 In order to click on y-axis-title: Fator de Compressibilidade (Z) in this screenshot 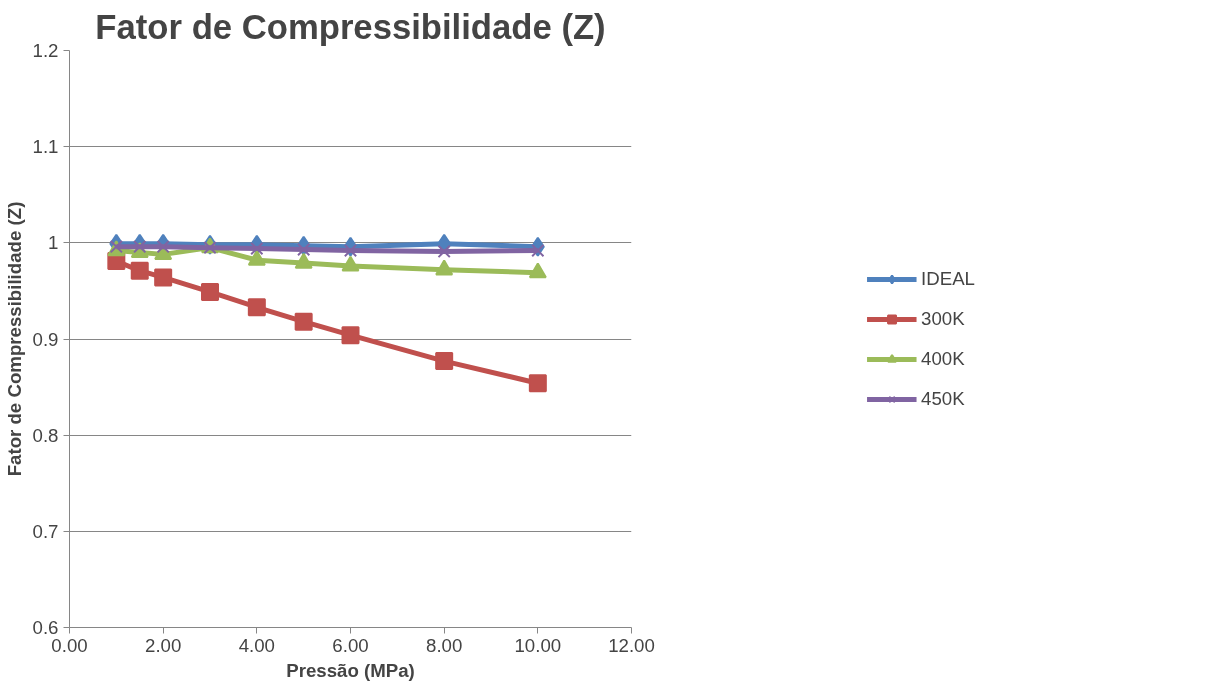, I will do `click(14, 339)`.